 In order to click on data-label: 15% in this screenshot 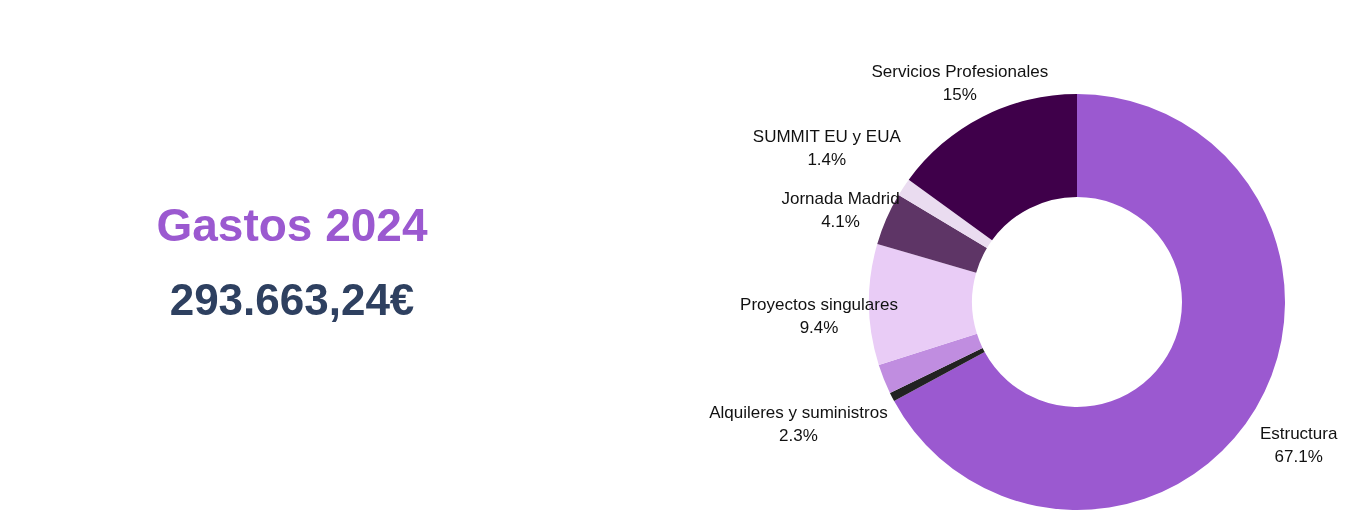, I will do `click(959, 95)`.